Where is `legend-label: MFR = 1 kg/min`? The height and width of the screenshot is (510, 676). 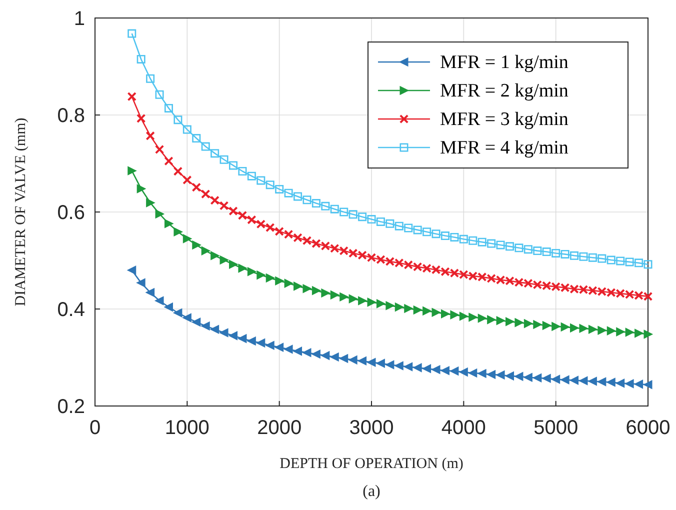
legend-label: MFR = 1 kg/min is located at coordinates (504, 62).